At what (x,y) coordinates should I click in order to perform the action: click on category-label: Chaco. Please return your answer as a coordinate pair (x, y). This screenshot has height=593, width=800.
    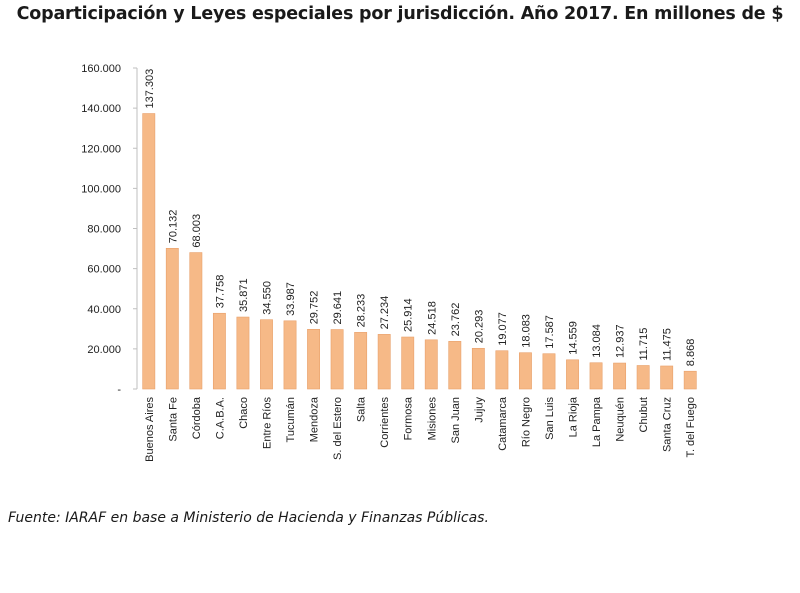
    Looking at the image, I should click on (244, 413).